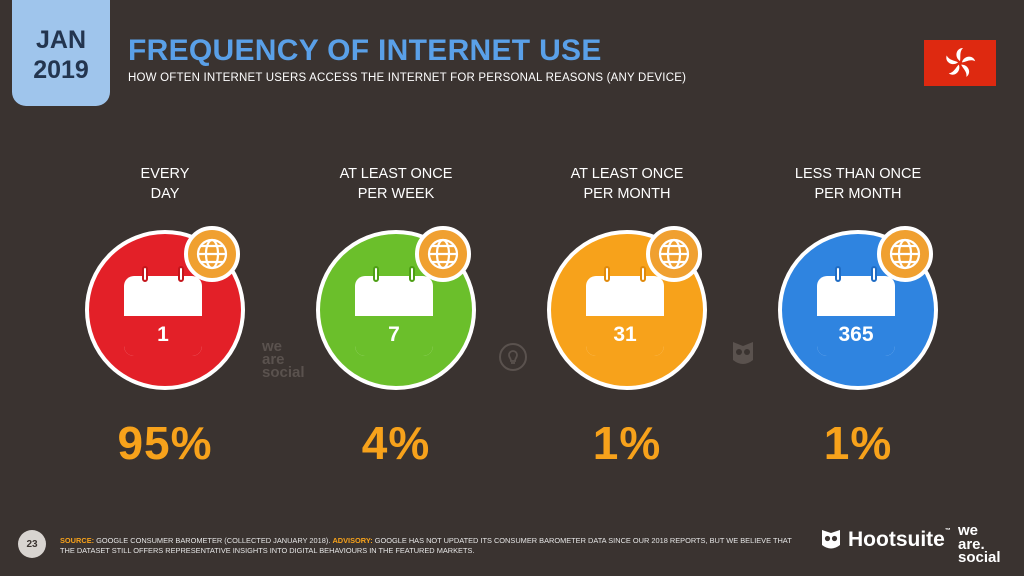  Describe the element at coordinates (831, 539) in the screenshot. I see `hootsuite-owl-icon` at that location.